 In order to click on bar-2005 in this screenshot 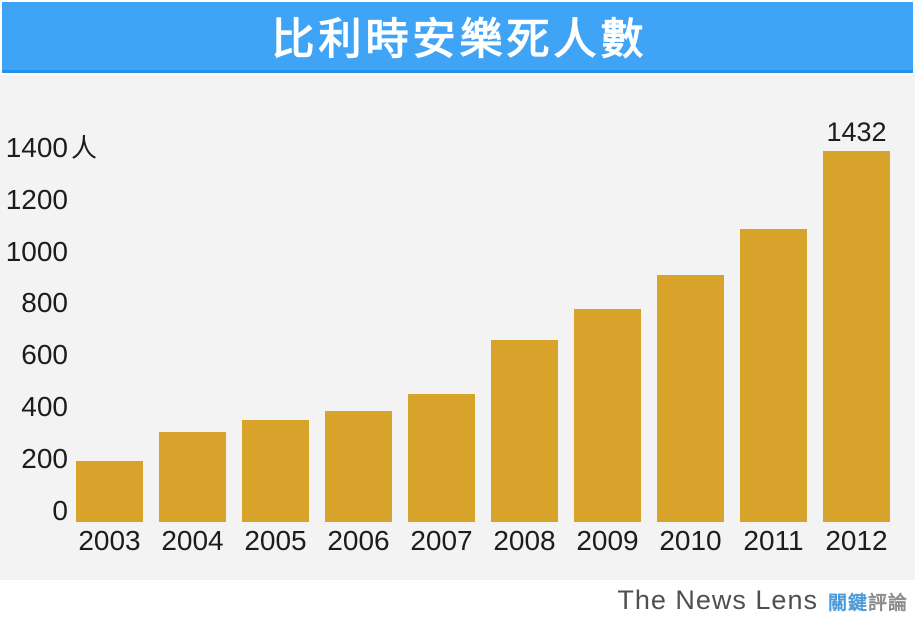, I will do `click(275, 471)`.